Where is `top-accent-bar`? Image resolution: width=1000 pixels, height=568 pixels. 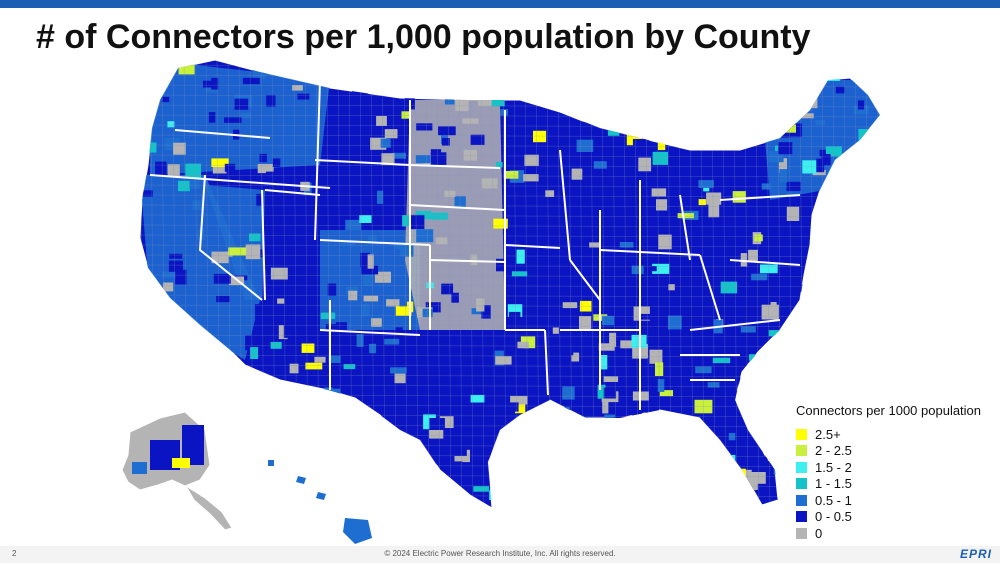
top-accent-bar is located at coordinates (500, 4).